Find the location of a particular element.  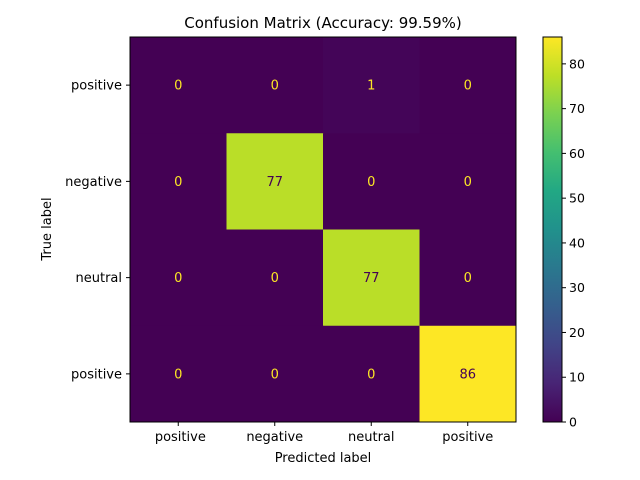

colorbar-tick-label: 80 is located at coordinates (577, 63).